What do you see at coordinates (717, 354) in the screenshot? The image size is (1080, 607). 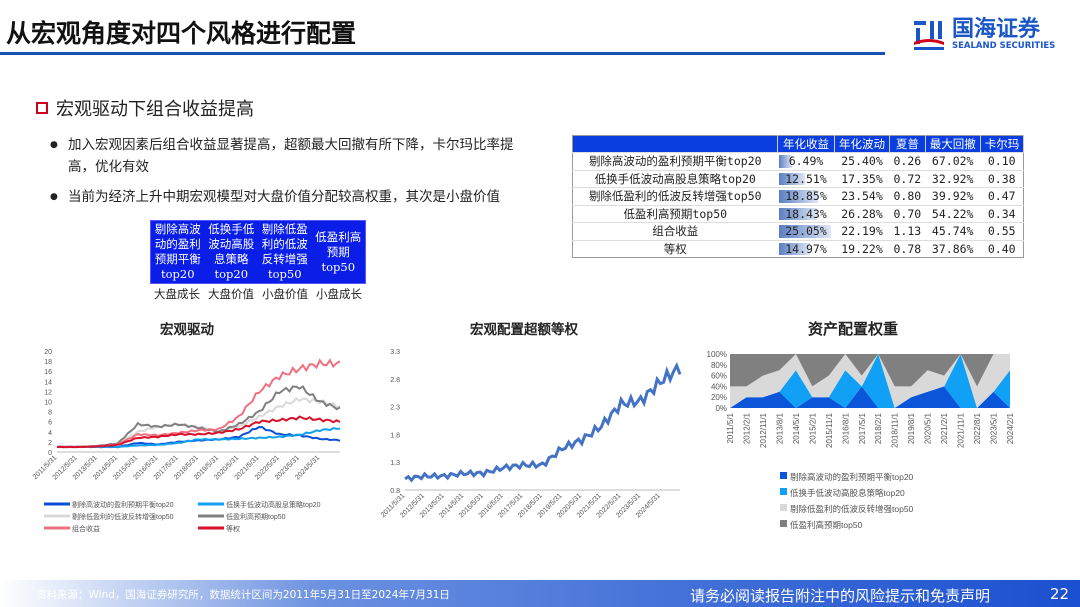 I see `y-tick-label: 100%` at bounding box center [717, 354].